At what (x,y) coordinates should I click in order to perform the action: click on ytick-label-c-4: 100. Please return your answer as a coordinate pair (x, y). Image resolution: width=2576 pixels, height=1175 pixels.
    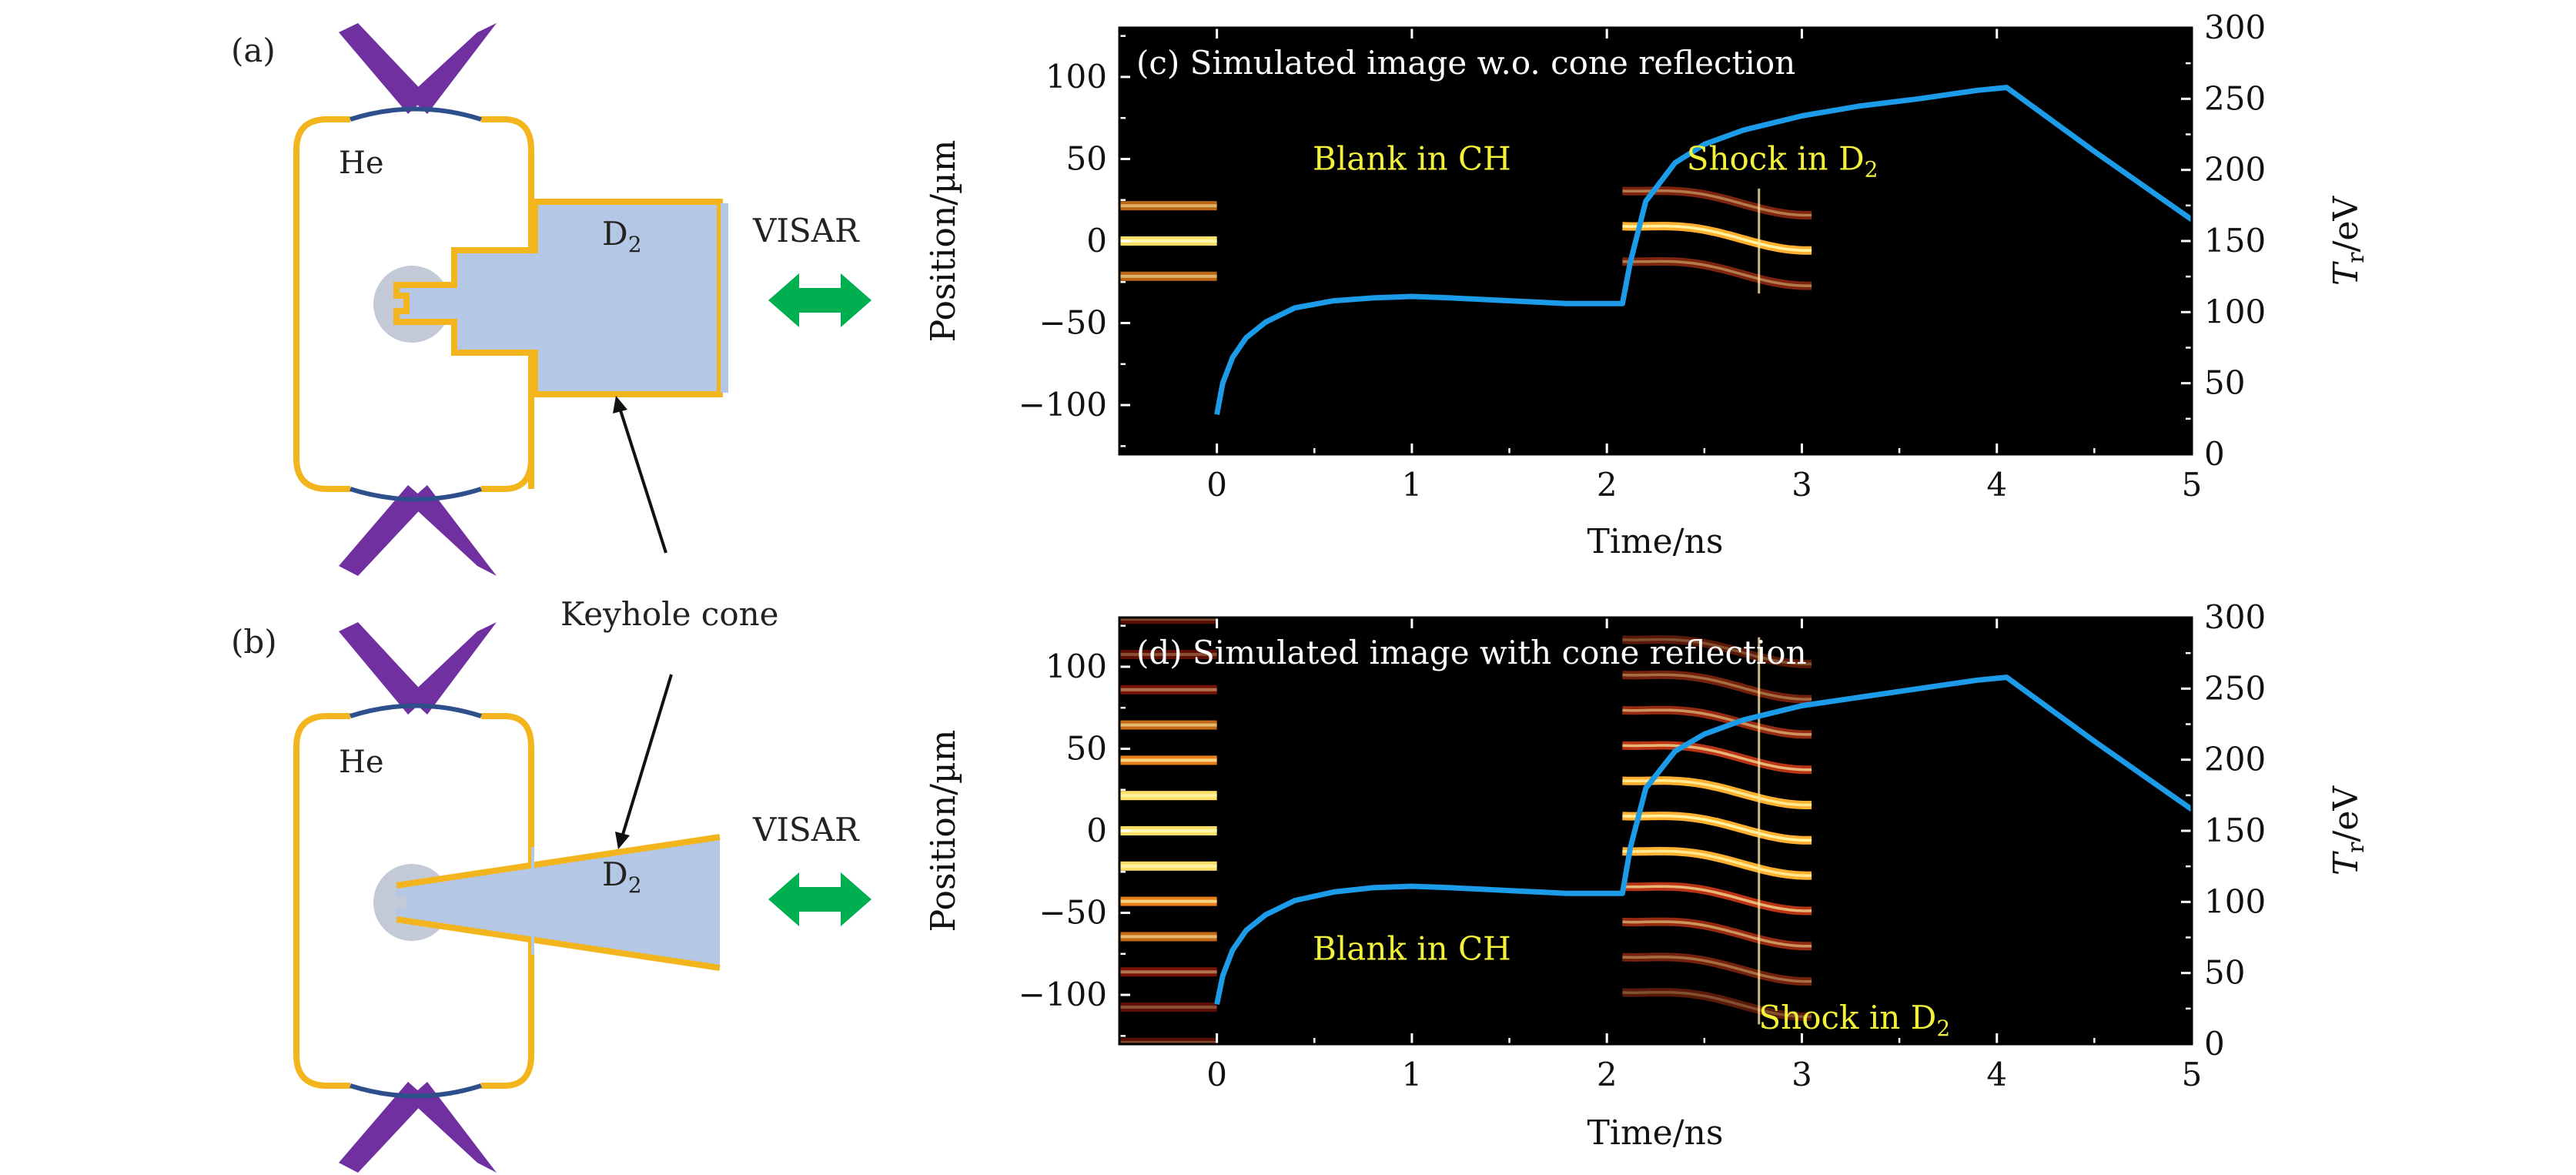
    Looking at the image, I should click on (1076, 76).